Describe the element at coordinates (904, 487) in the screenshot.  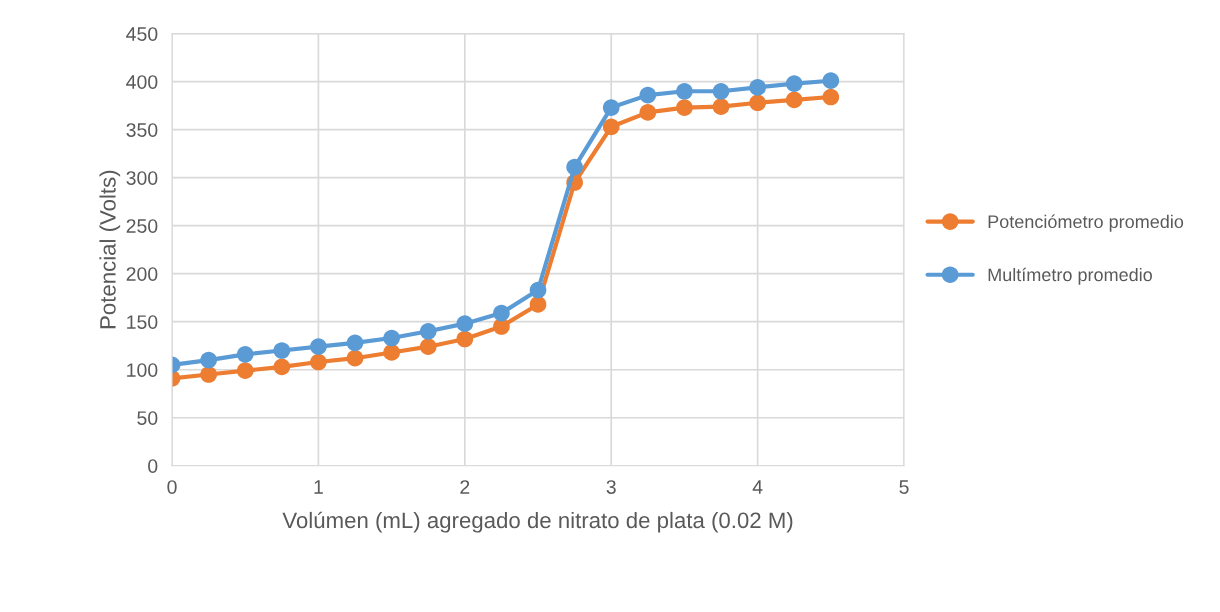
I see `x-tick-label: 5` at that location.